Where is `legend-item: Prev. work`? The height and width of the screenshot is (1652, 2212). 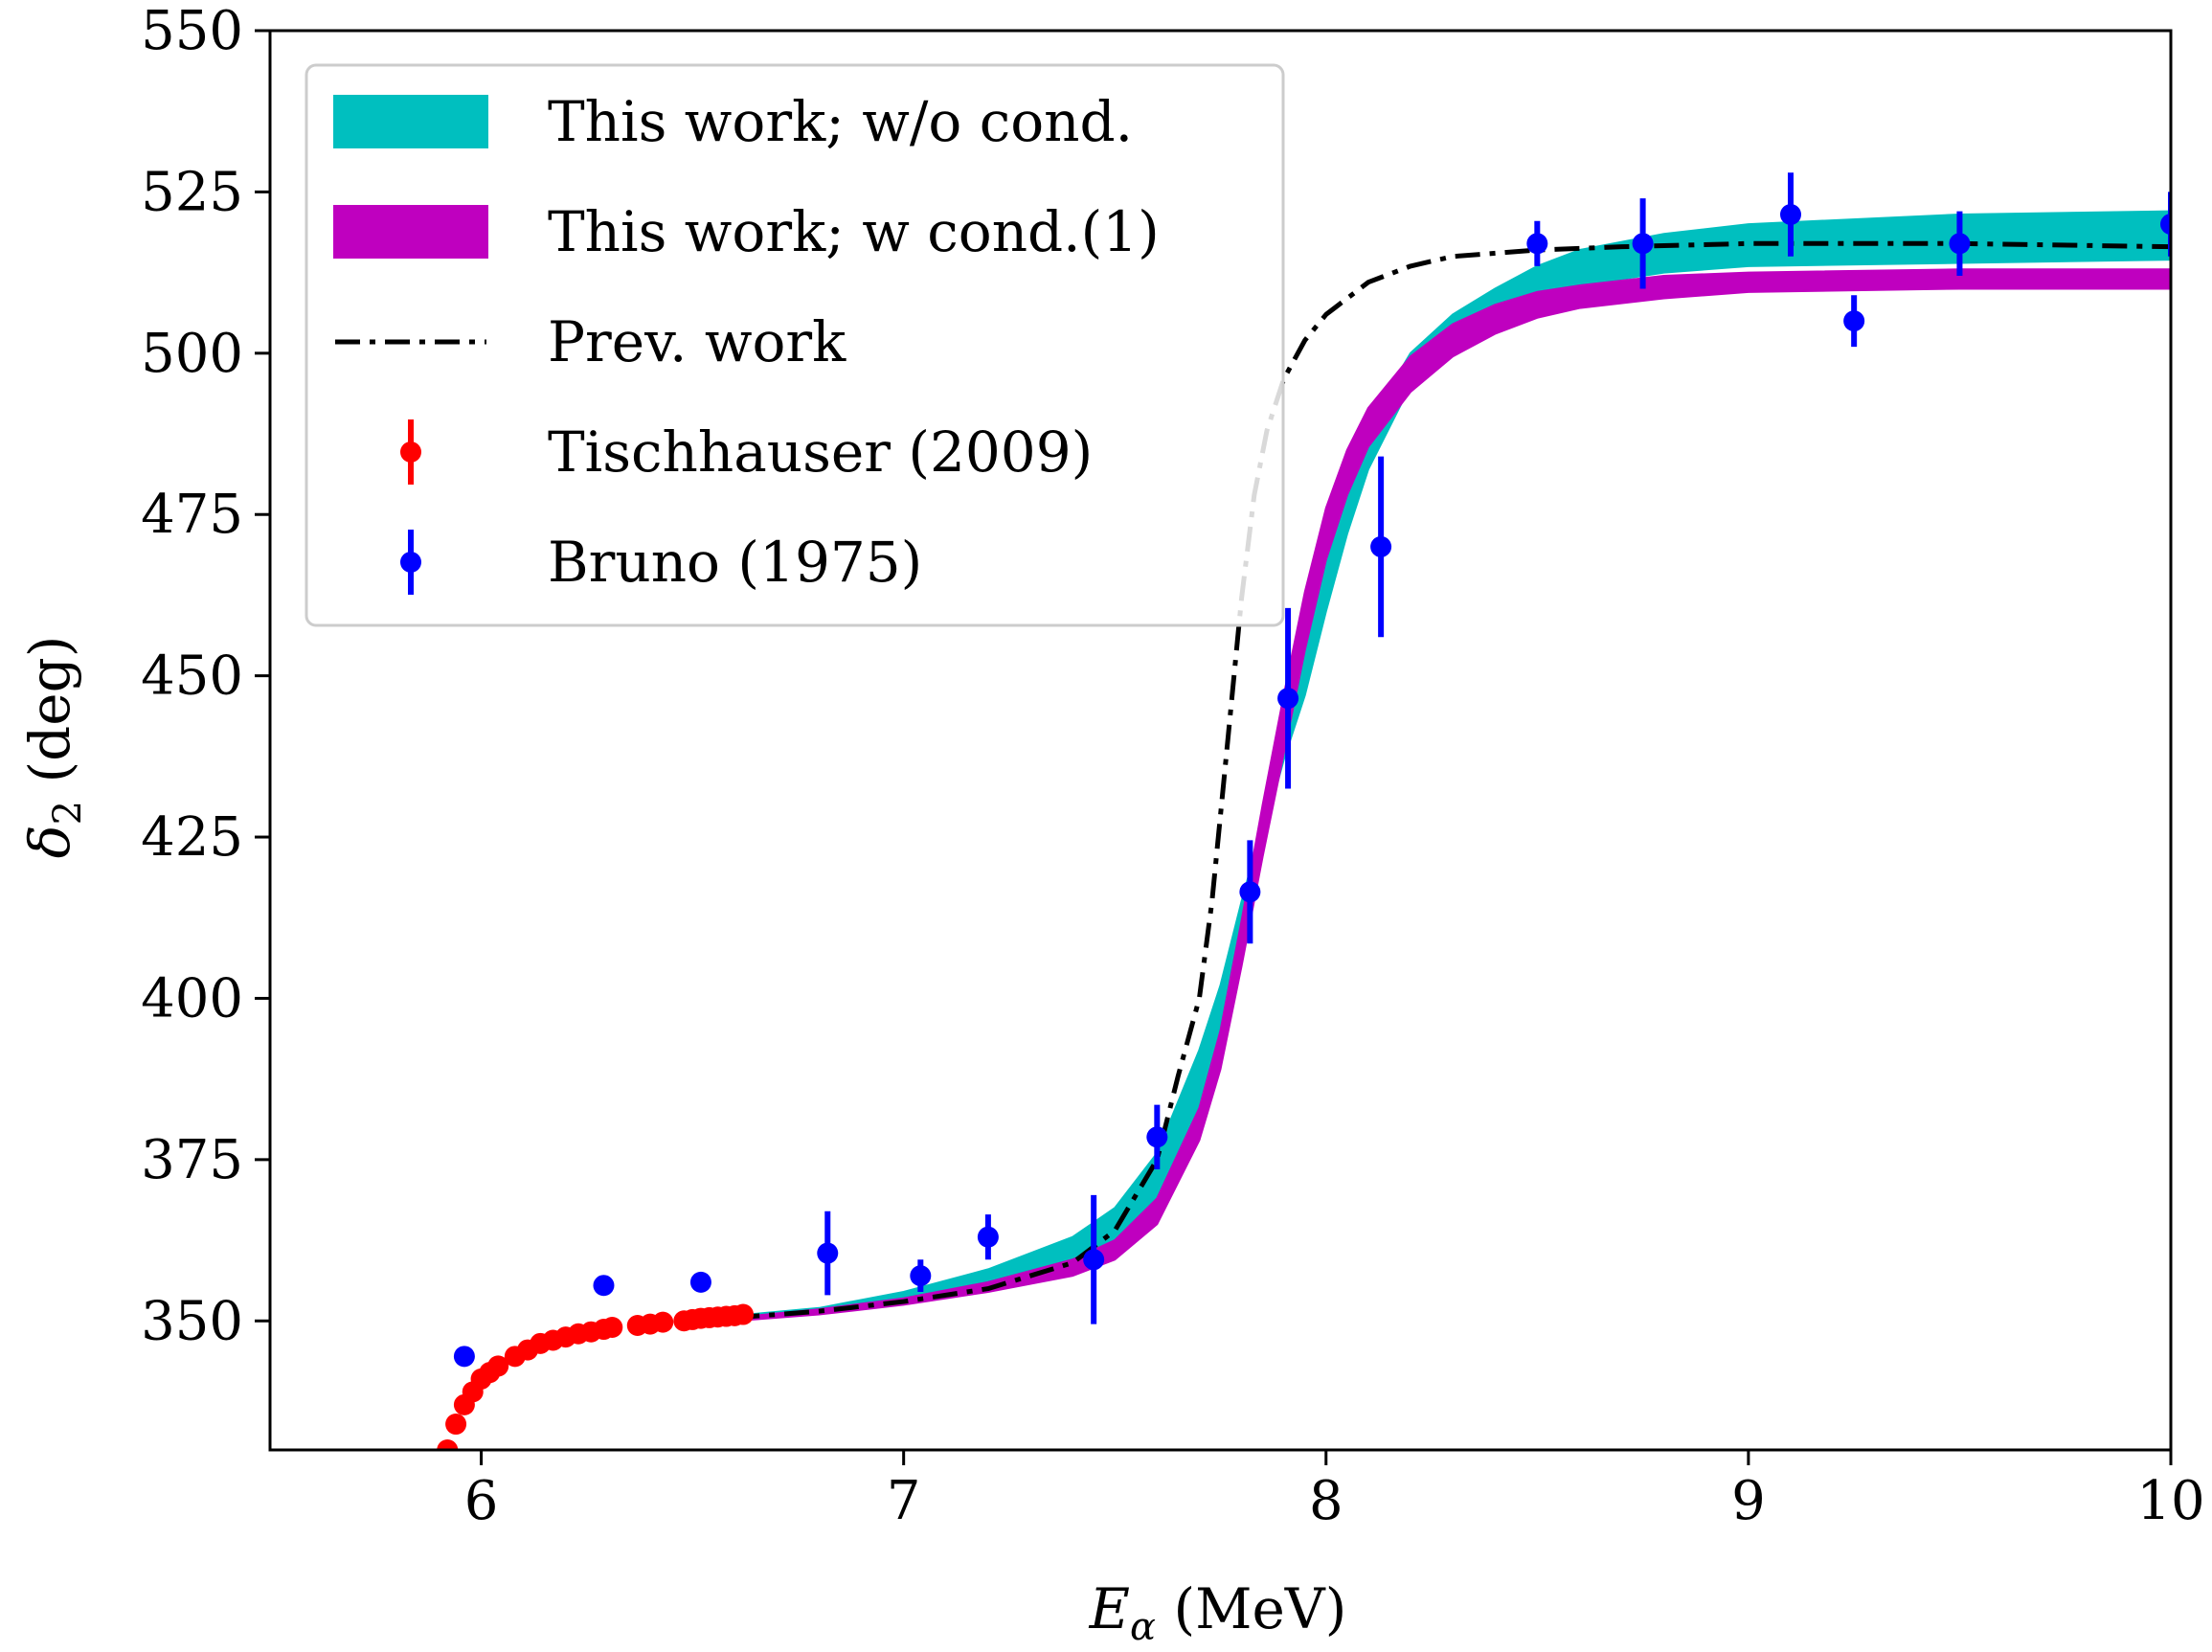
legend-item: Prev. work is located at coordinates (590, 342).